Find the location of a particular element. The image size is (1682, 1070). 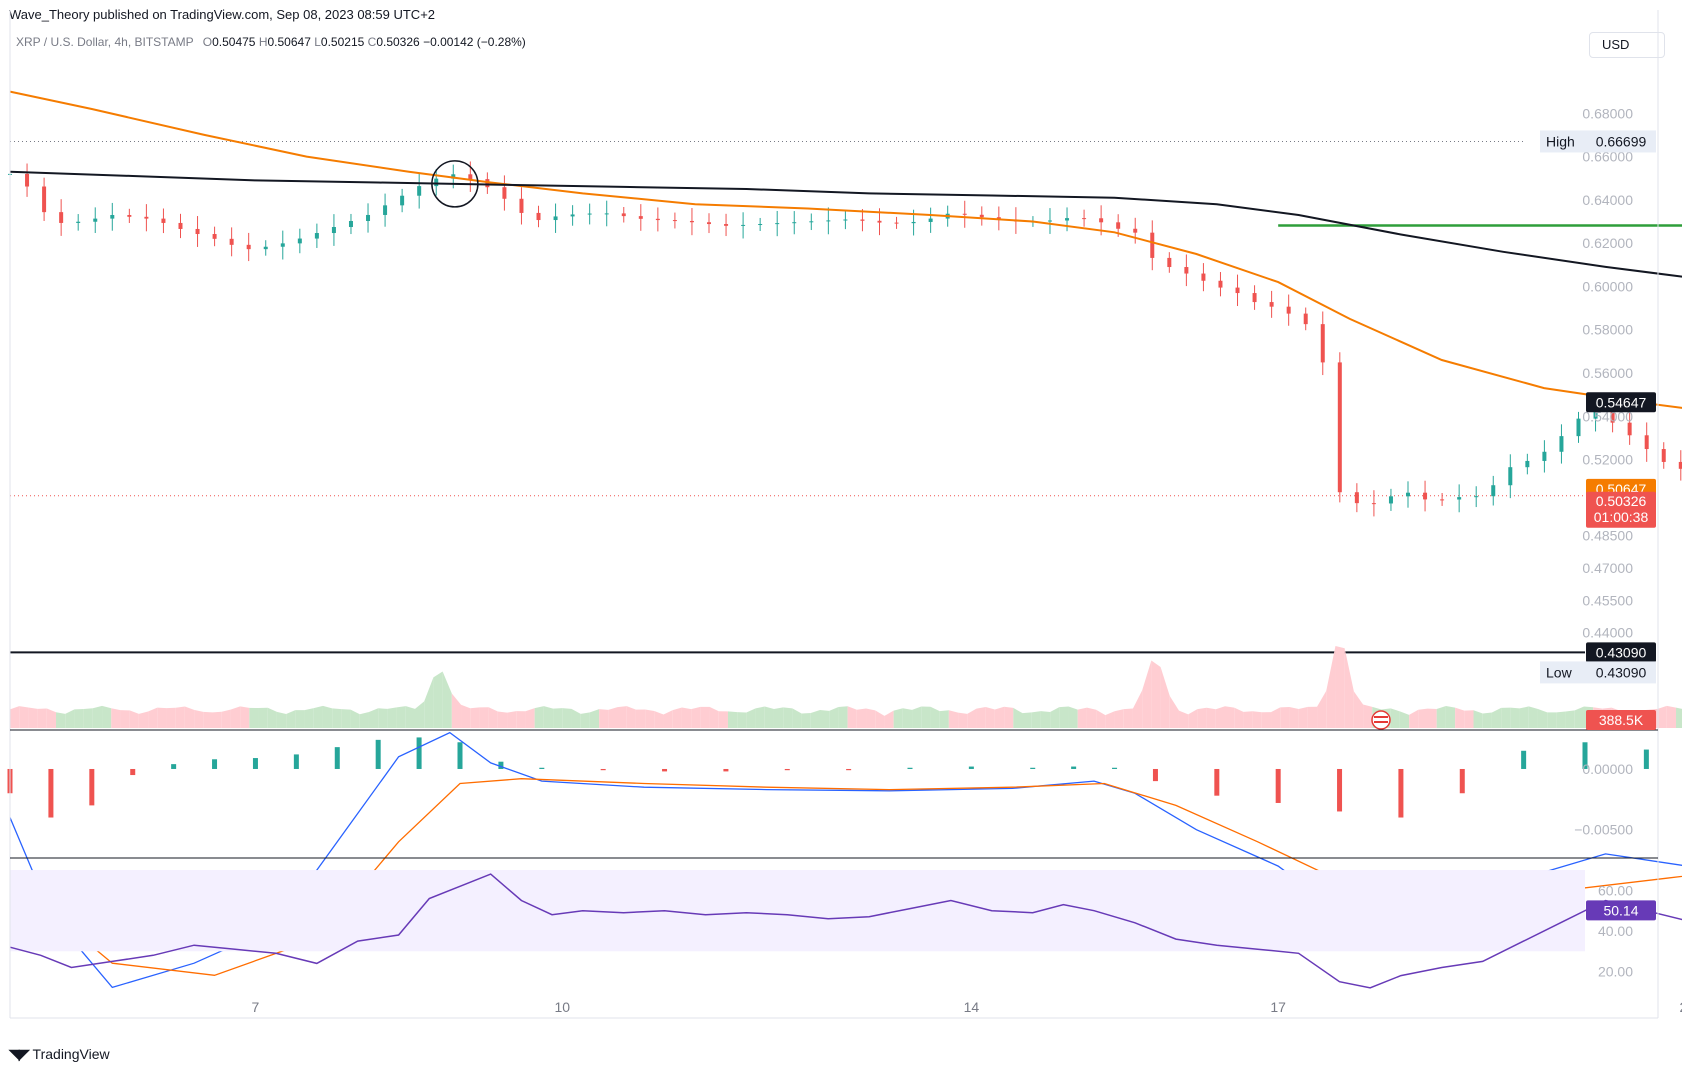

rsi-line is located at coordinates (845, 931).